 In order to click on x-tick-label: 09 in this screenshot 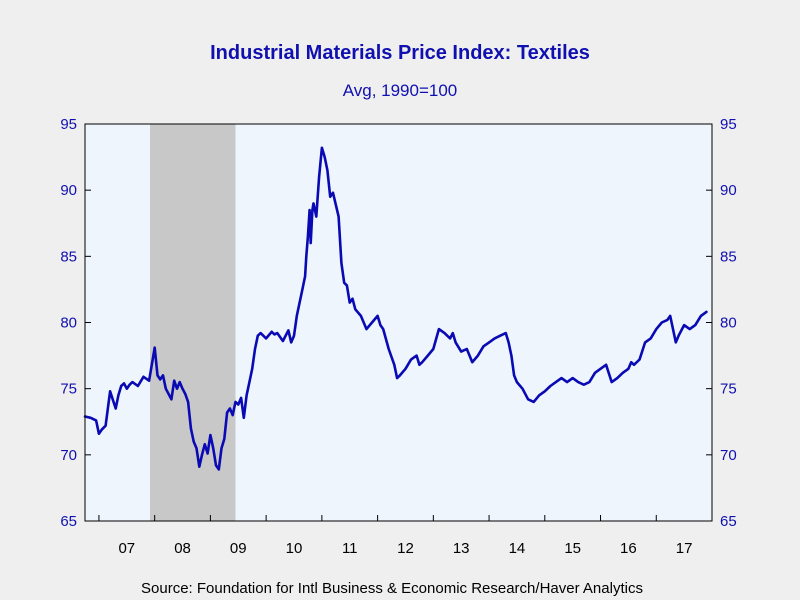, I will do `click(238, 548)`.